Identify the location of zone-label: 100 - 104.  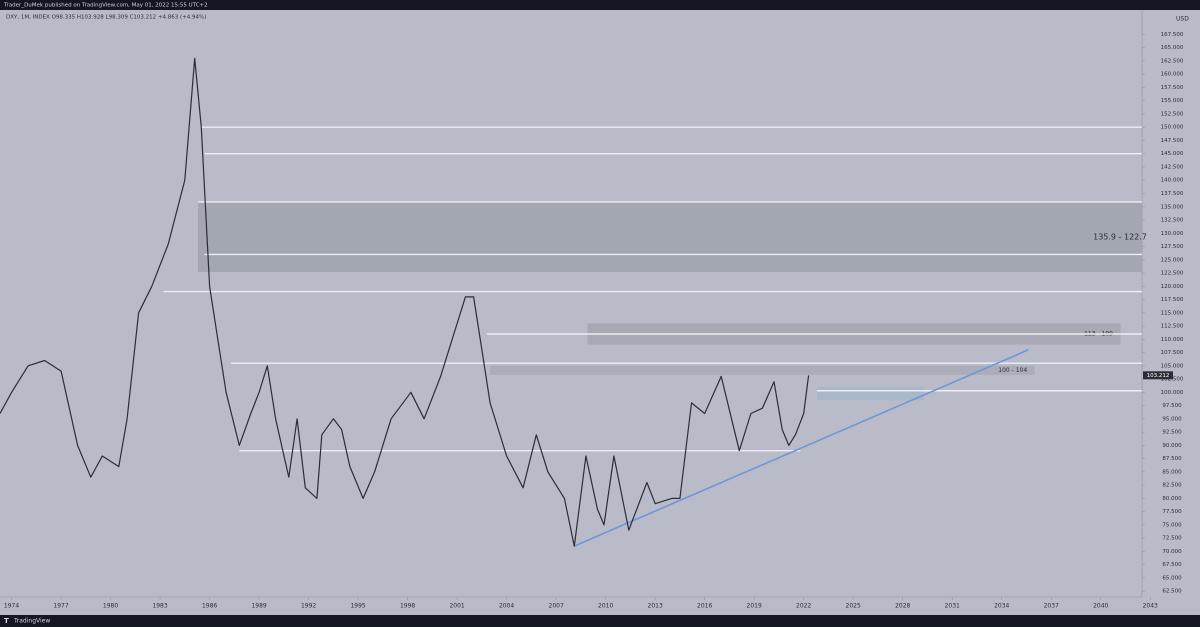
(1012, 370).